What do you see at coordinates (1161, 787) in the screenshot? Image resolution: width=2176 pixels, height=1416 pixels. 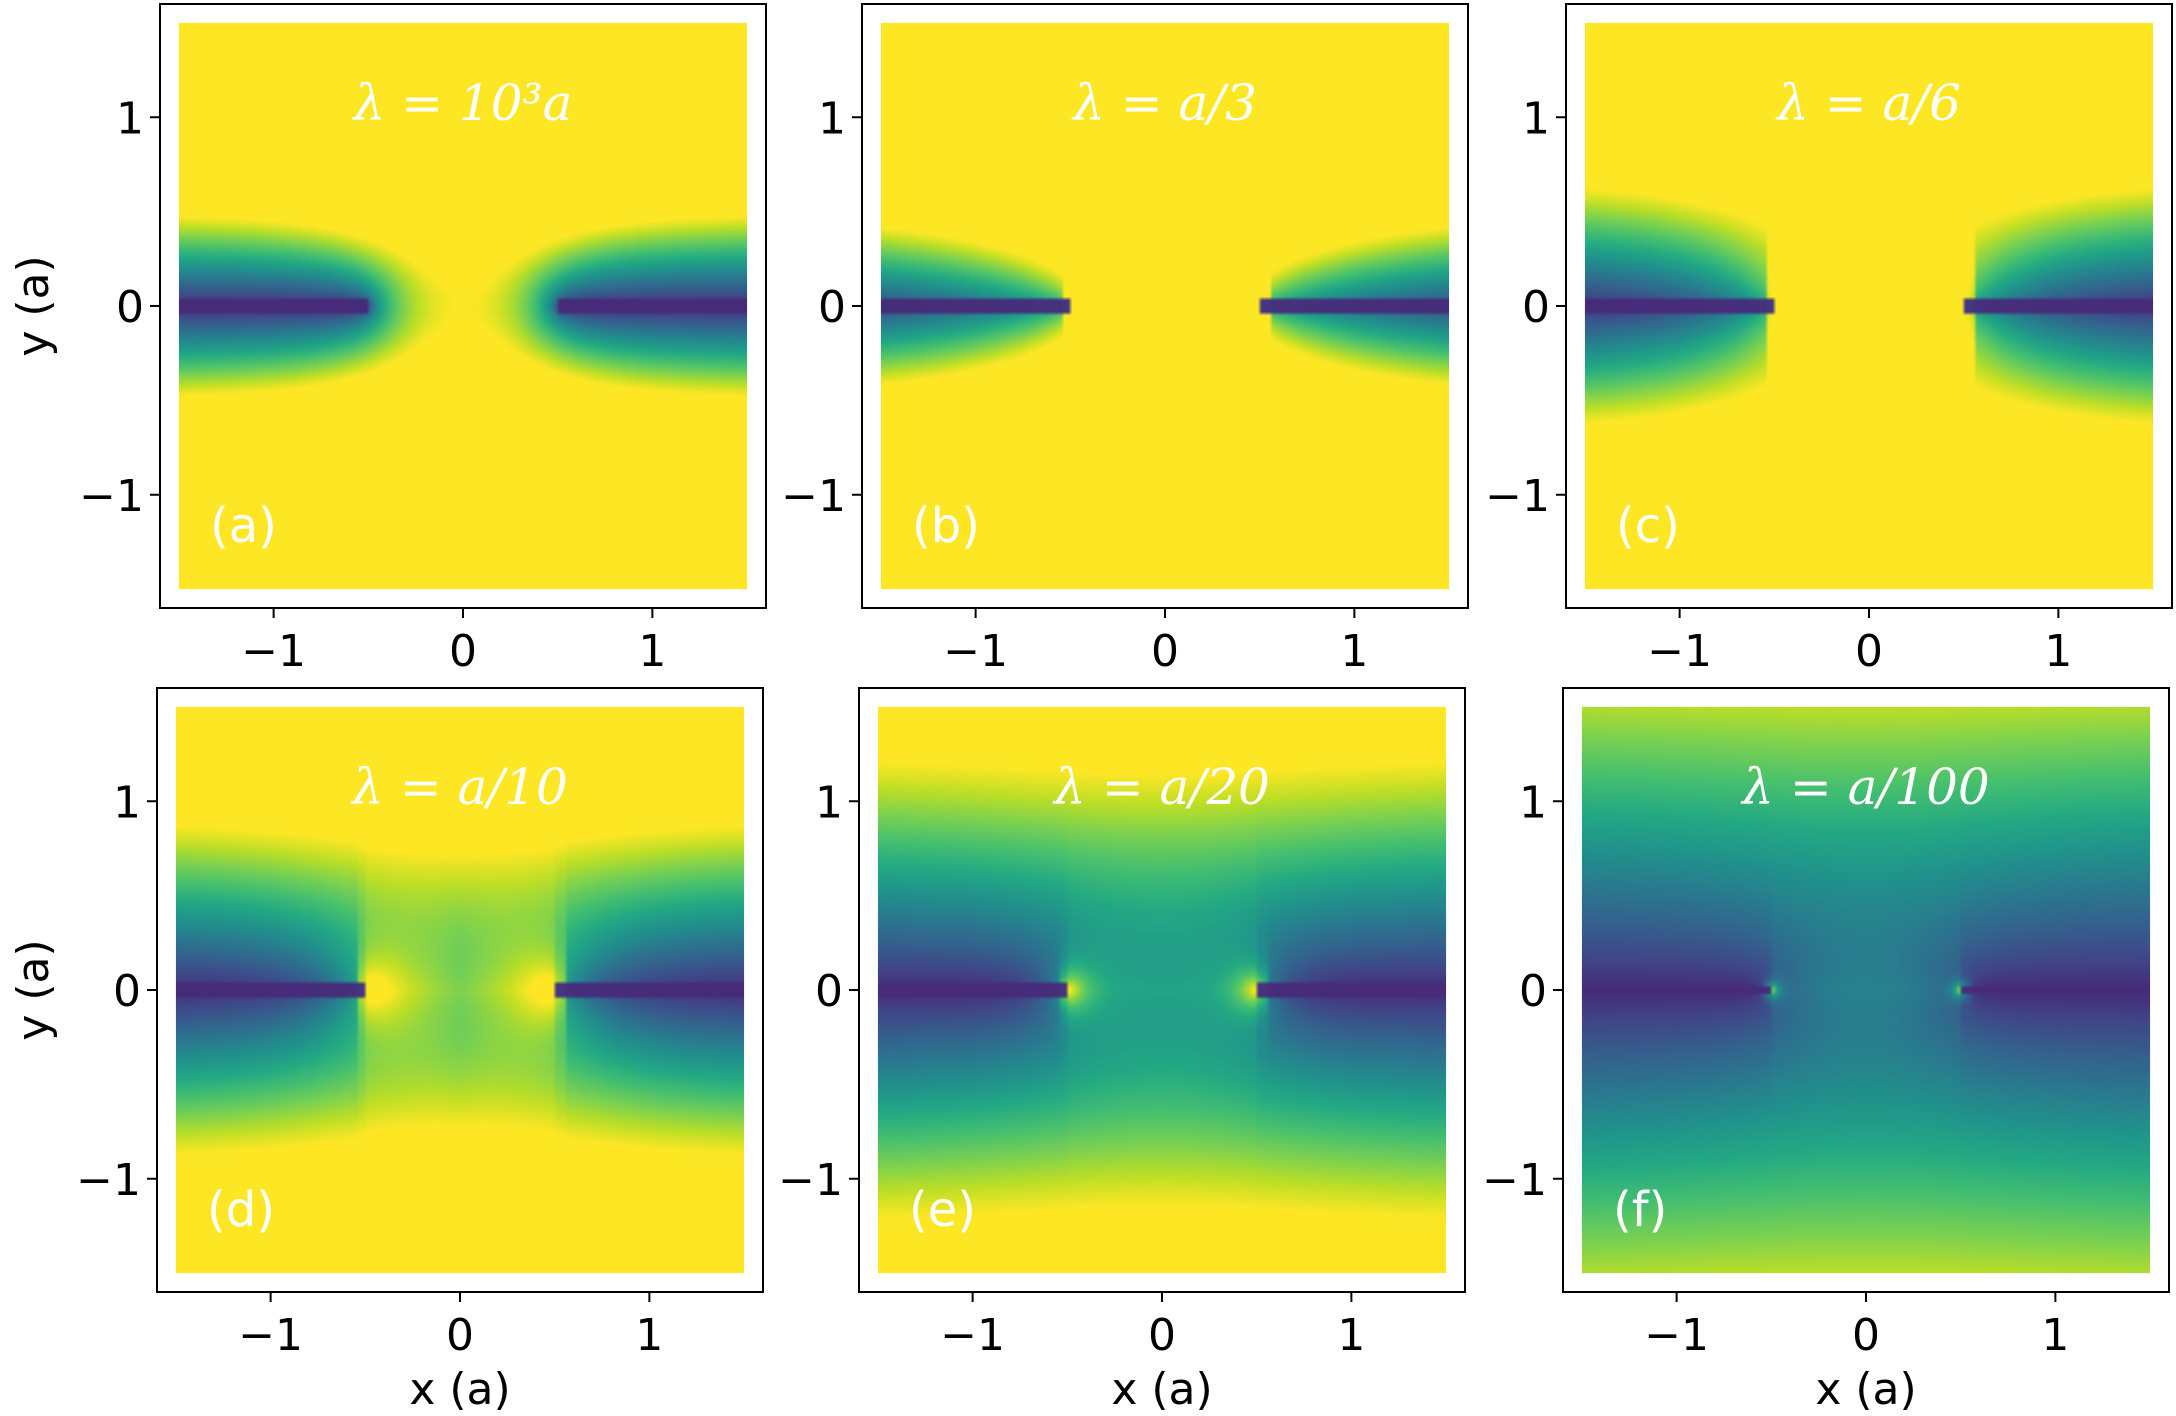 I see `panel-title: λ = a/20` at bounding box center [1161, 787].